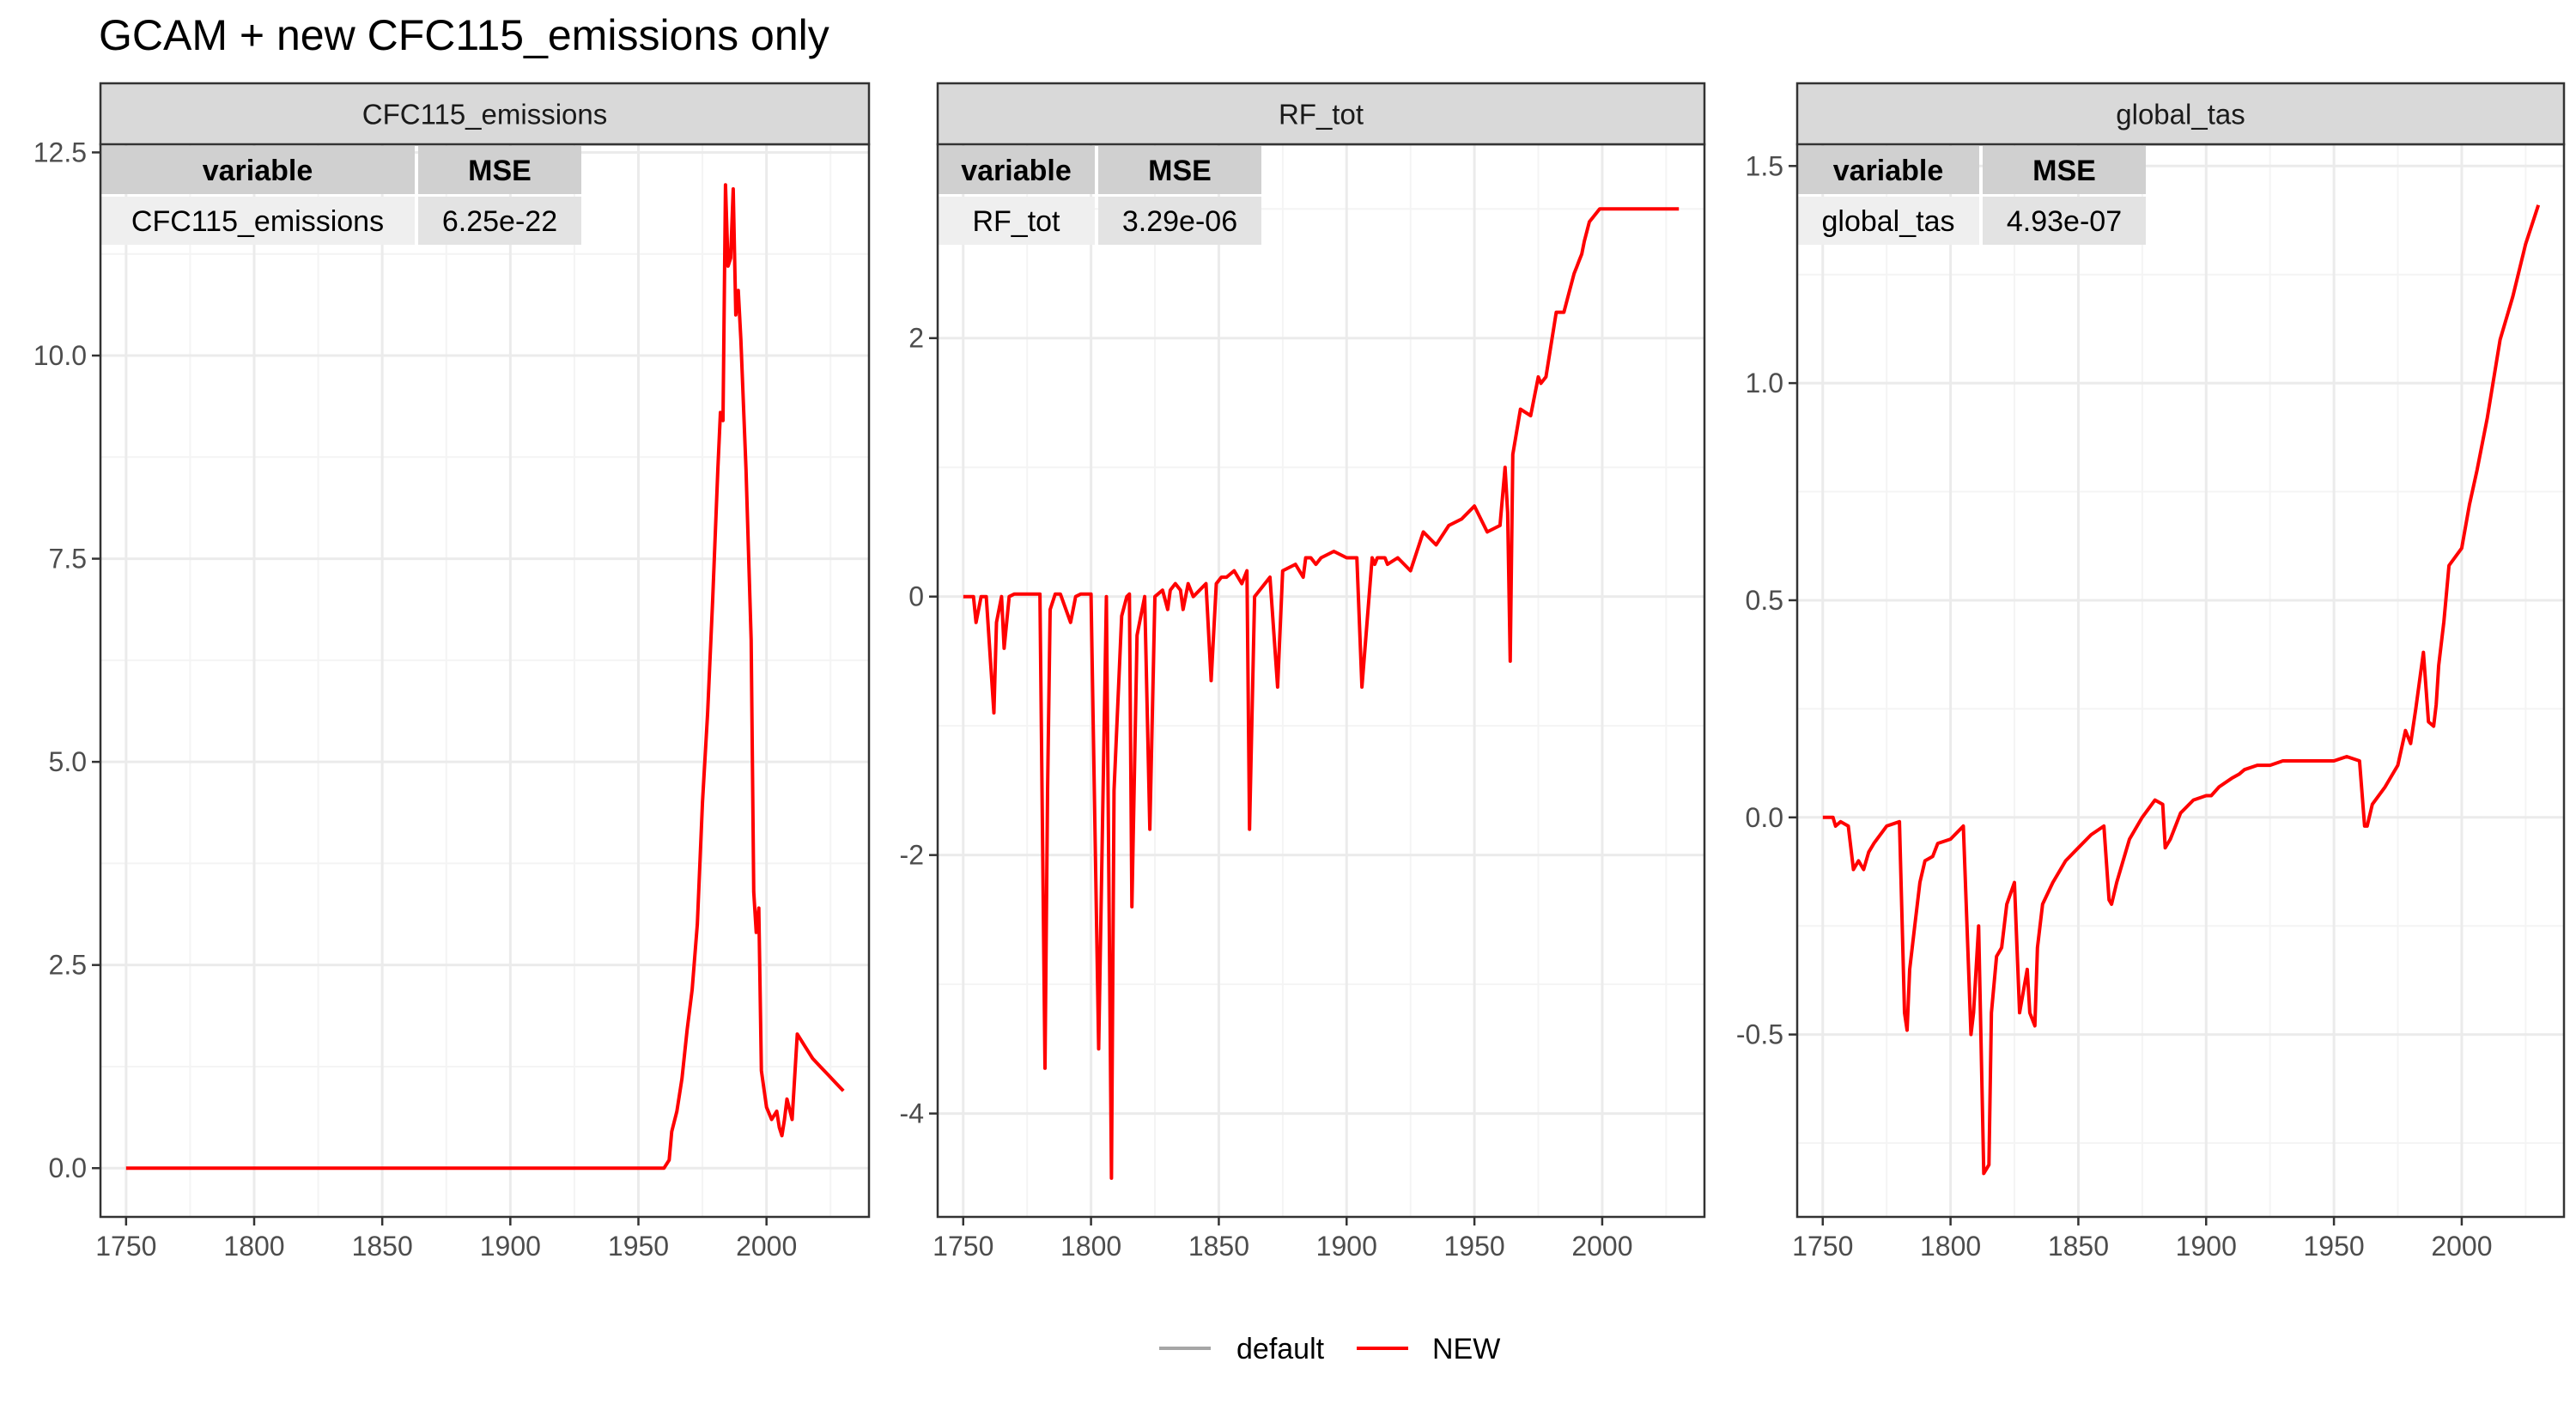  I want to click on facet-strip-label: global_tas, so click(2180, 115).